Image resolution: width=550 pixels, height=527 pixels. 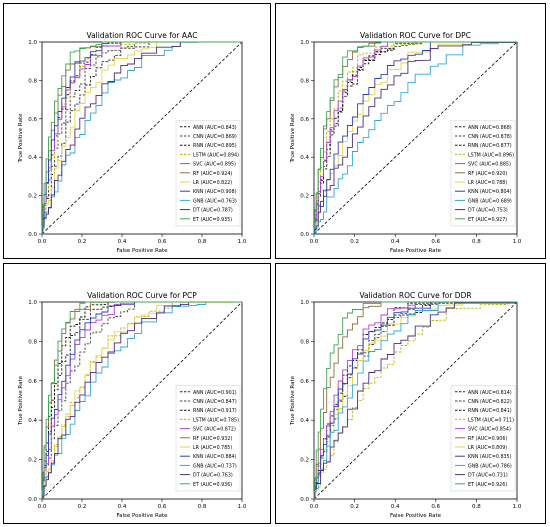 I want to click on legend-entry: KNN (AUC=0.835), so click(x=490, y=457).